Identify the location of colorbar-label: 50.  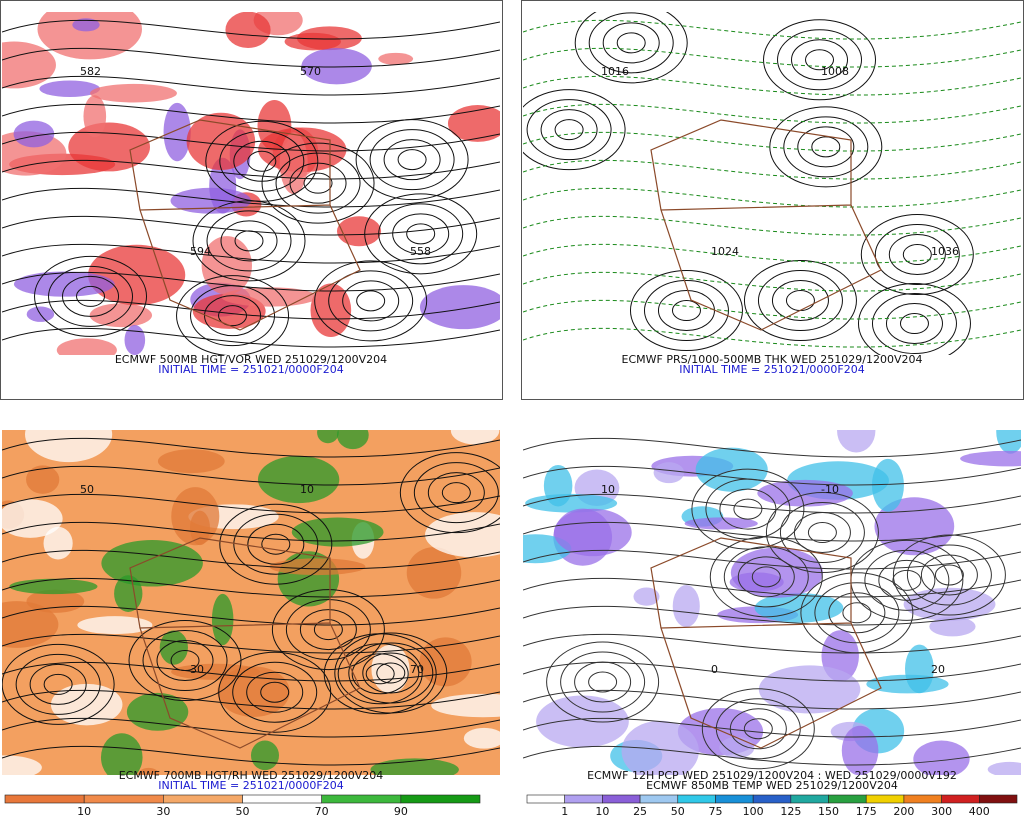
(243, 811).